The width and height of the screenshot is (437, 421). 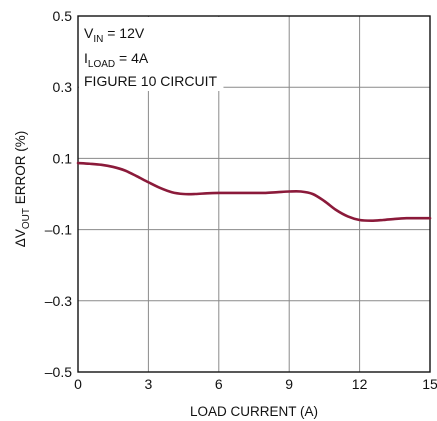 I want to click on series-layer, so click(x=254, y=191).